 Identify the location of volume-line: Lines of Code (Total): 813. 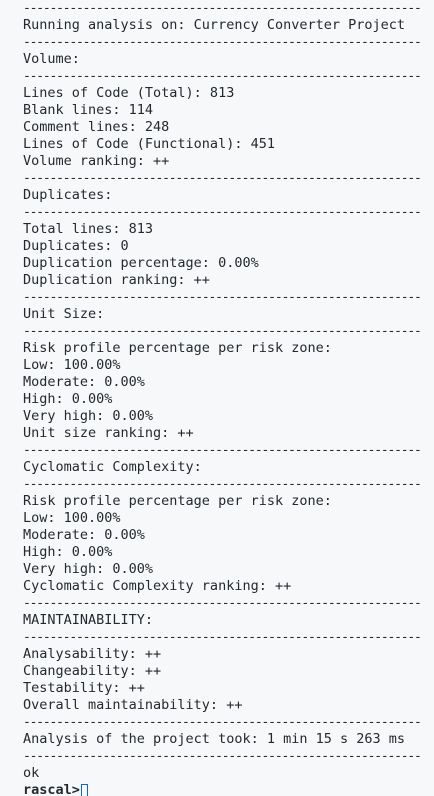
(129, 93).